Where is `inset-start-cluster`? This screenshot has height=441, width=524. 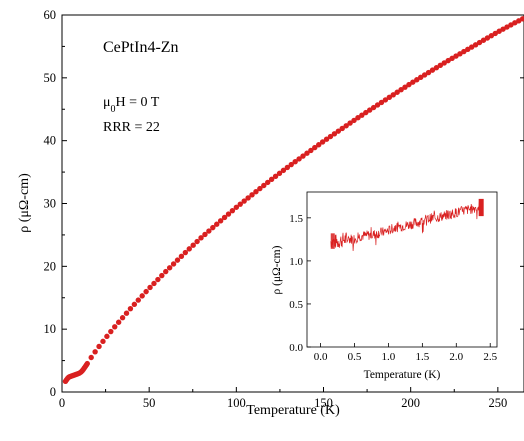
inset-start-cluster is located at coordinates (332, 241).